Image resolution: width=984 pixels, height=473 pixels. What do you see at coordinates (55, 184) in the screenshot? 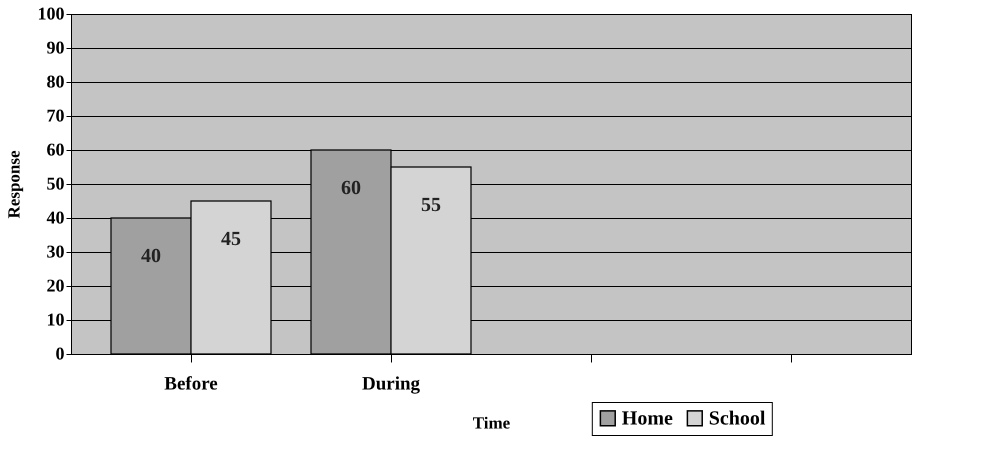
I see `y-tick-label: 50` at bounding box center [55, 184].